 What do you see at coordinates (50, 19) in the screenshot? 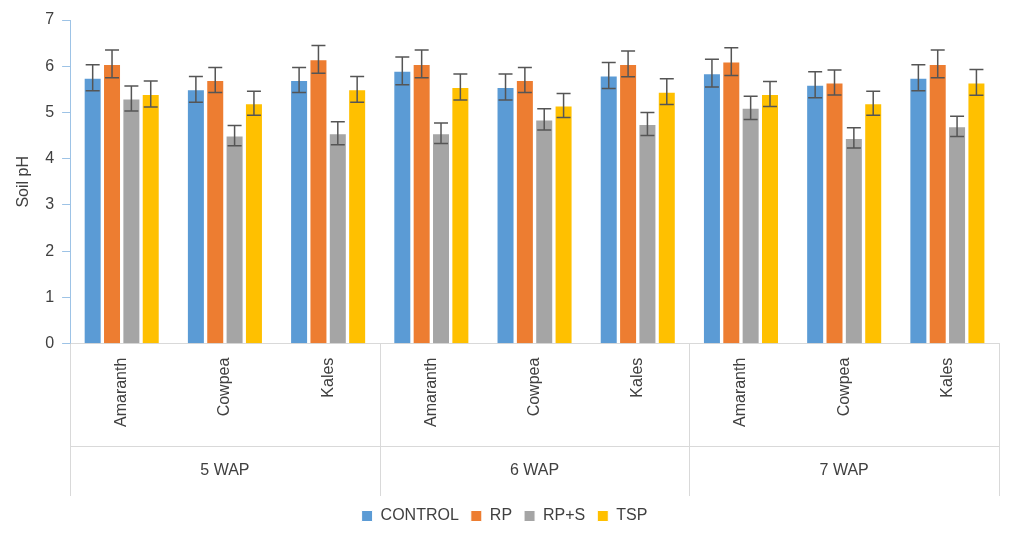
I see `y-tick-label: 7` at bounding box center [50, 19].